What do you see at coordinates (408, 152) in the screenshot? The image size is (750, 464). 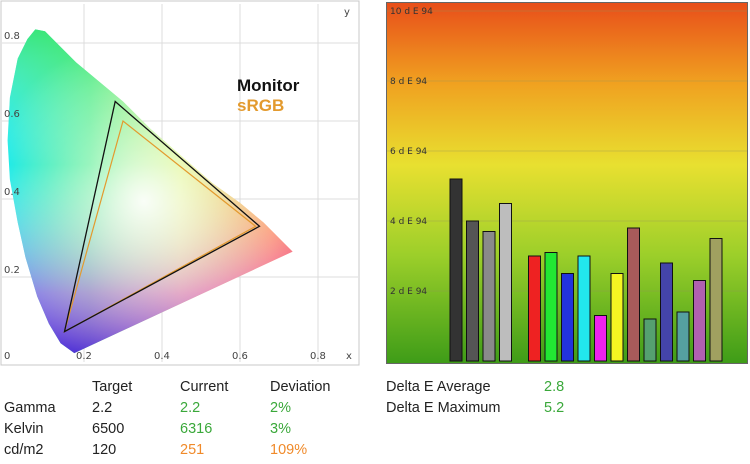 I see `delta-e-tick-label: 6 d E 94` at bounding box center [408, 152].